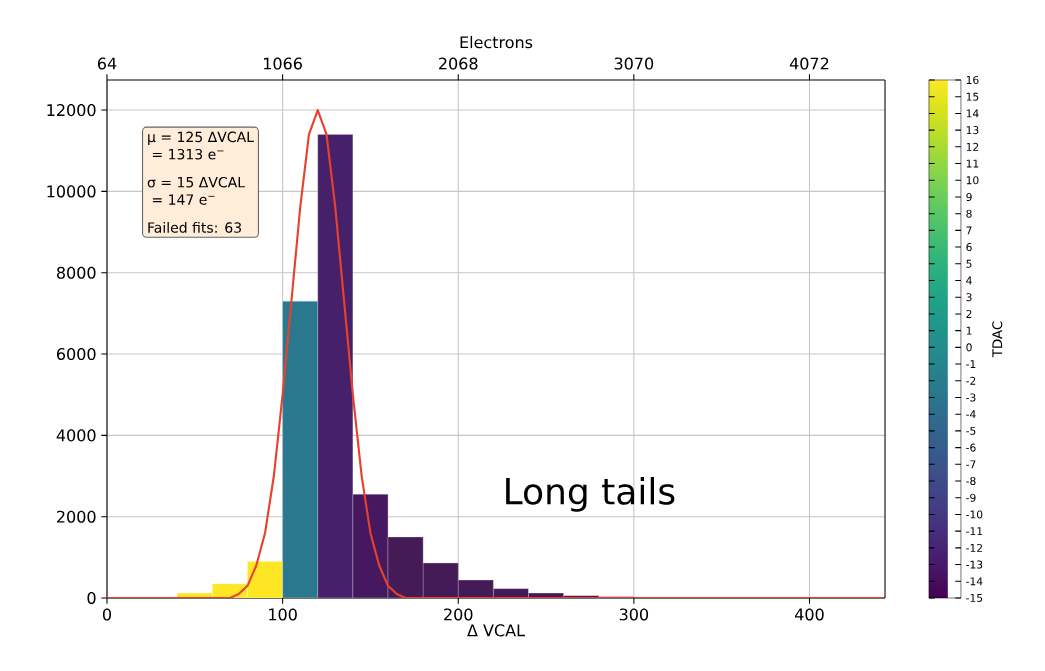 The image size is (1045, 671). I want to click on y-tick-label: 0, so click(91, 598).